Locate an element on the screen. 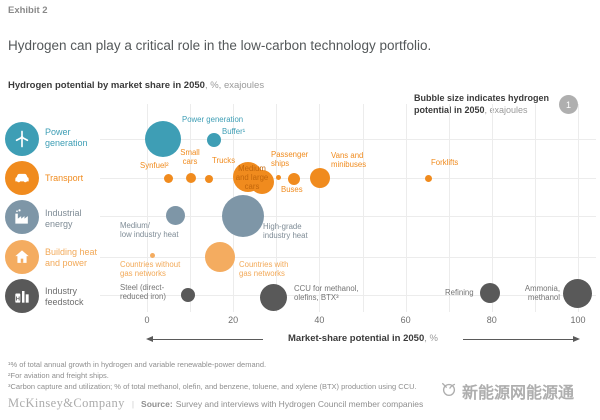 The height and width of the screenshot is (420, 600). passenger-ships-bubble is located at coordinates (278, 177).